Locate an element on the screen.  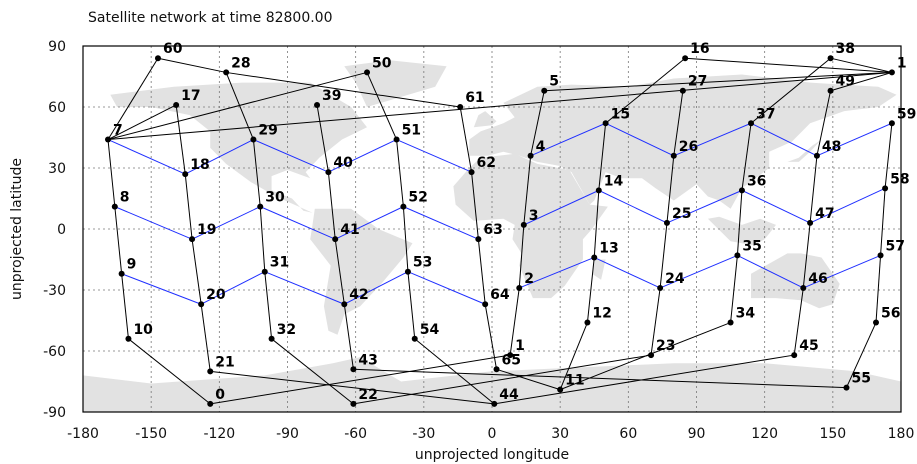
satellite-label: 20 is located at coordinates (216, 295).